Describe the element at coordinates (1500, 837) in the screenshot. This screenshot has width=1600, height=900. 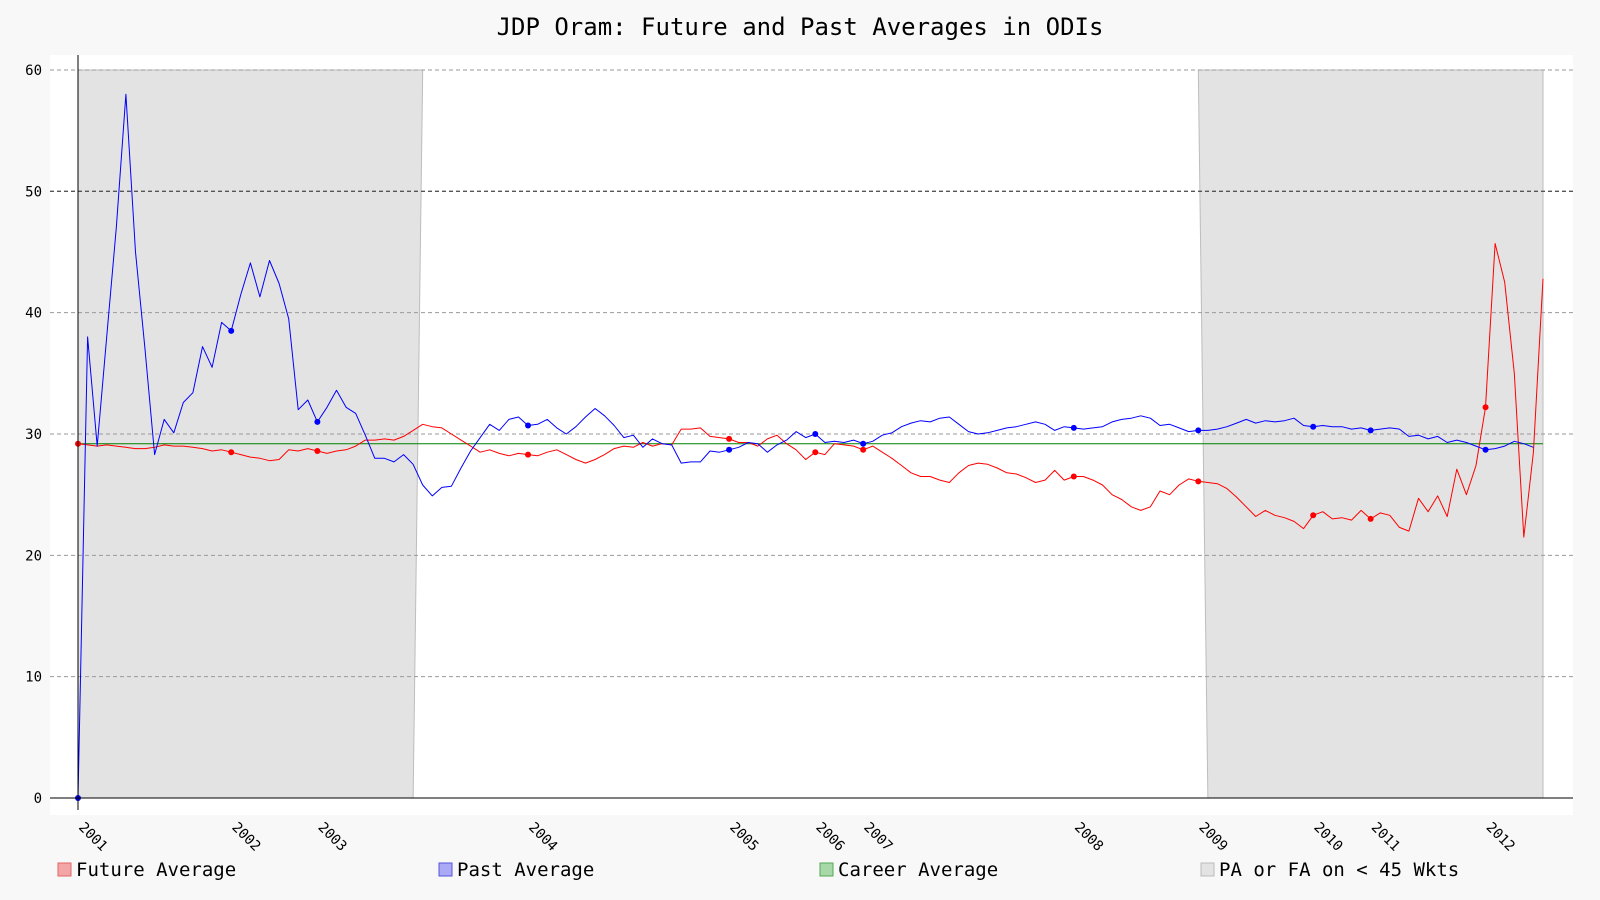
I see `x-tick-label: 2012` at that location.